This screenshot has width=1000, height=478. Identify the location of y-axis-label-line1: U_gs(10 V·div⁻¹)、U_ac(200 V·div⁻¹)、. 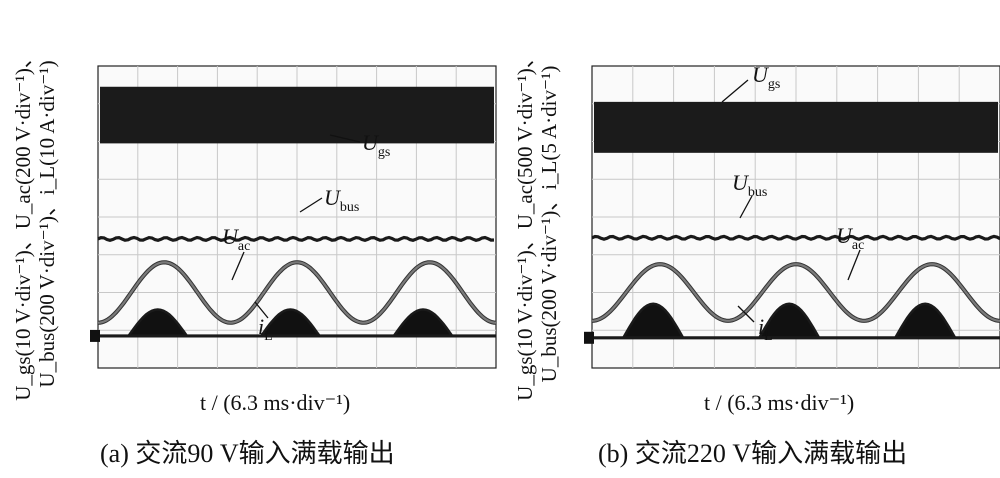
(23, 224).